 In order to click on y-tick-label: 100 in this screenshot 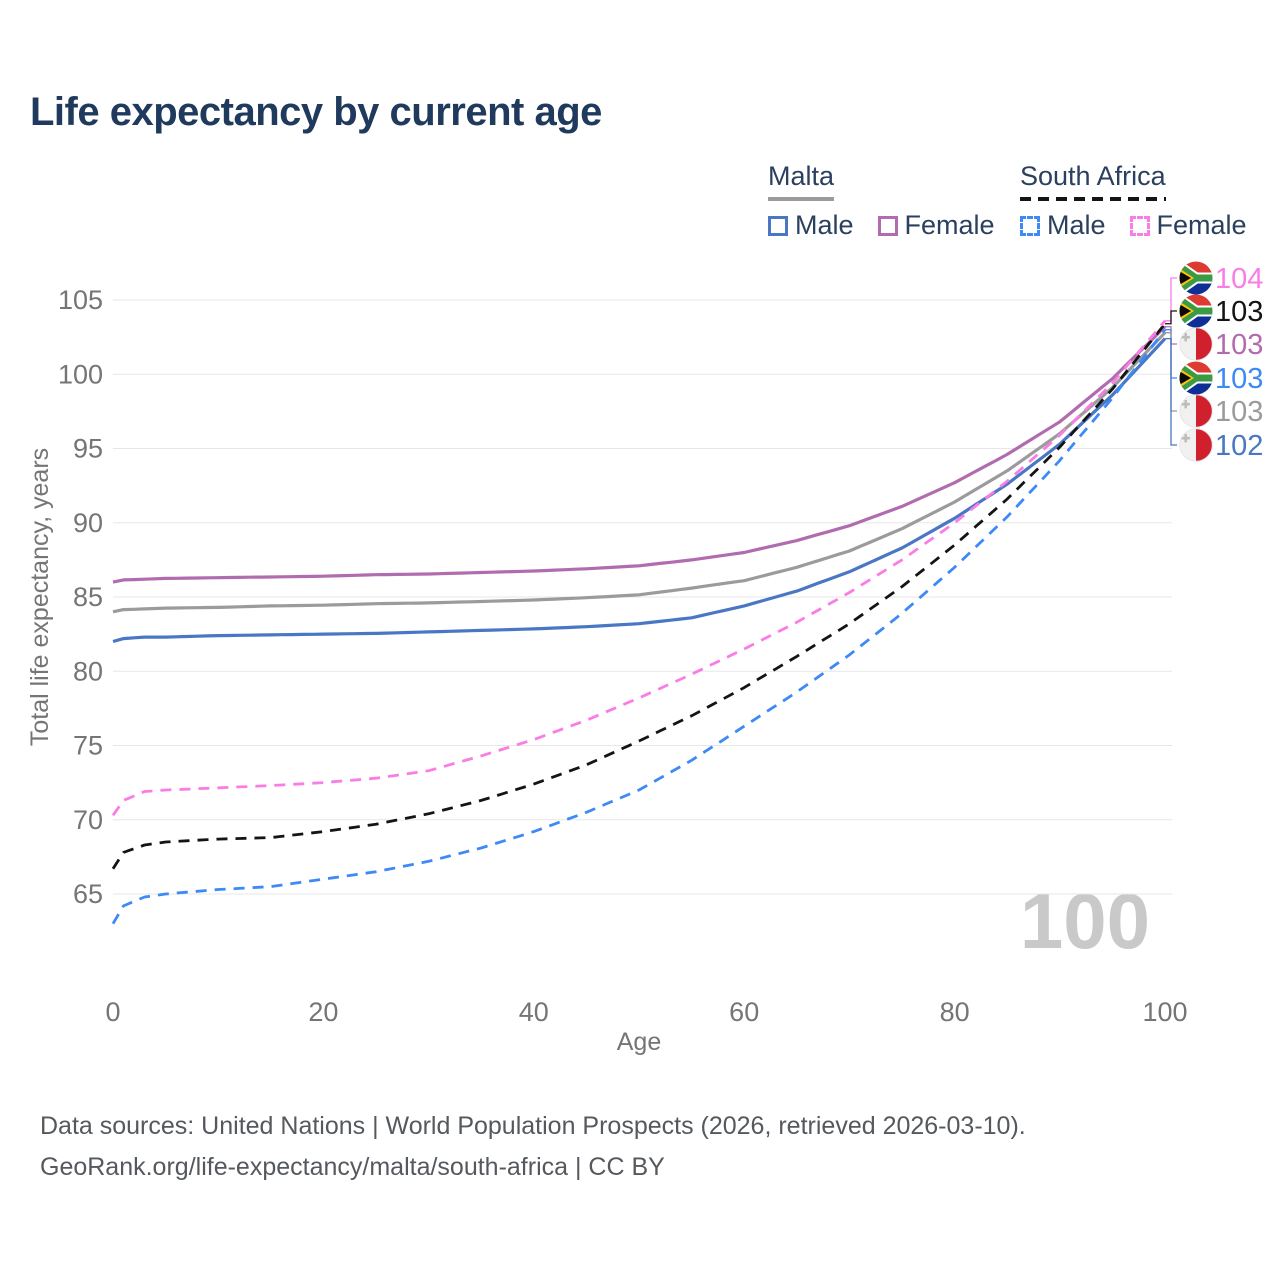, I will do `click(80, 374)`.